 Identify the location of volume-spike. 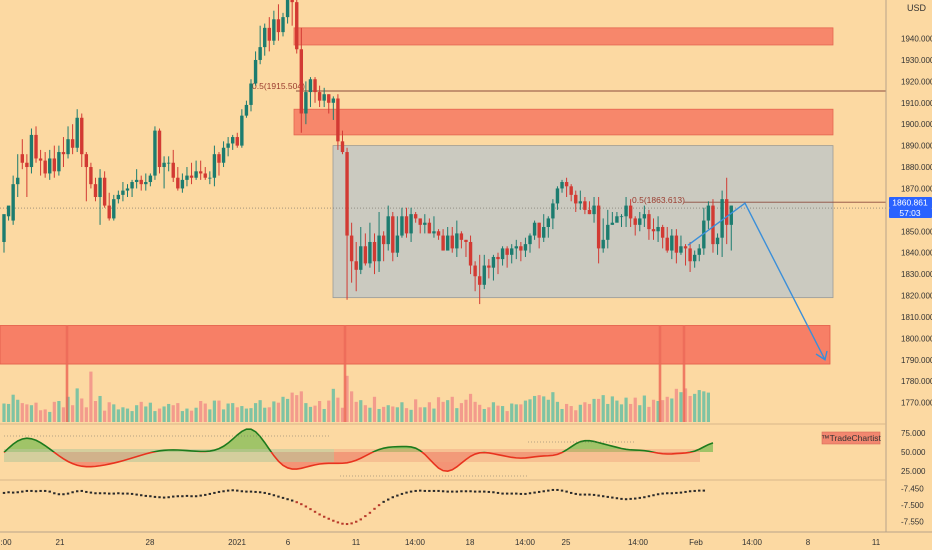
(67, 373).